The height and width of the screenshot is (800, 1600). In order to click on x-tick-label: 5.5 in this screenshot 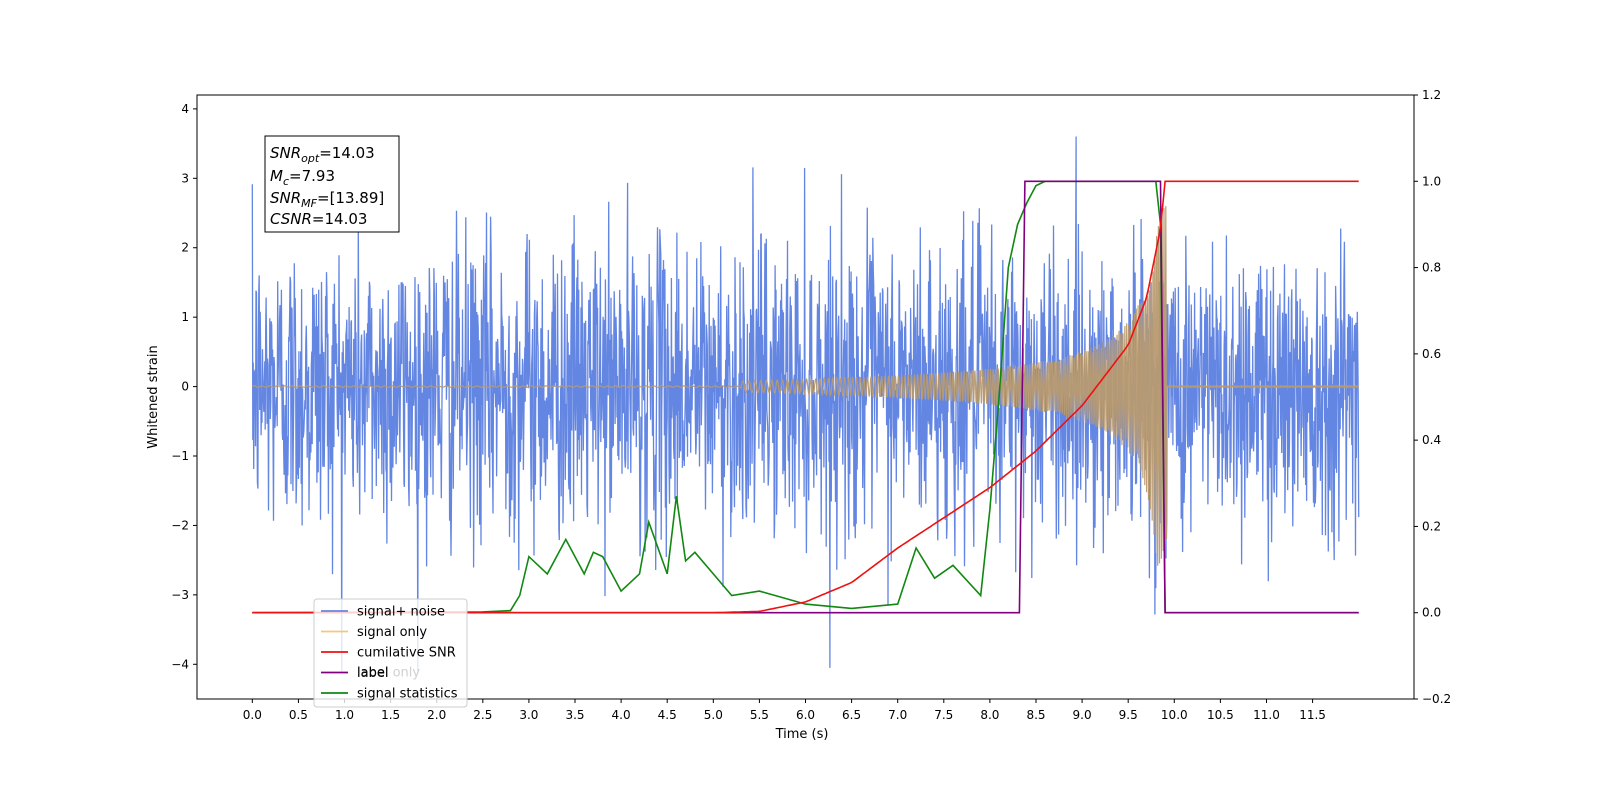, I will do `click(759, 715)`.